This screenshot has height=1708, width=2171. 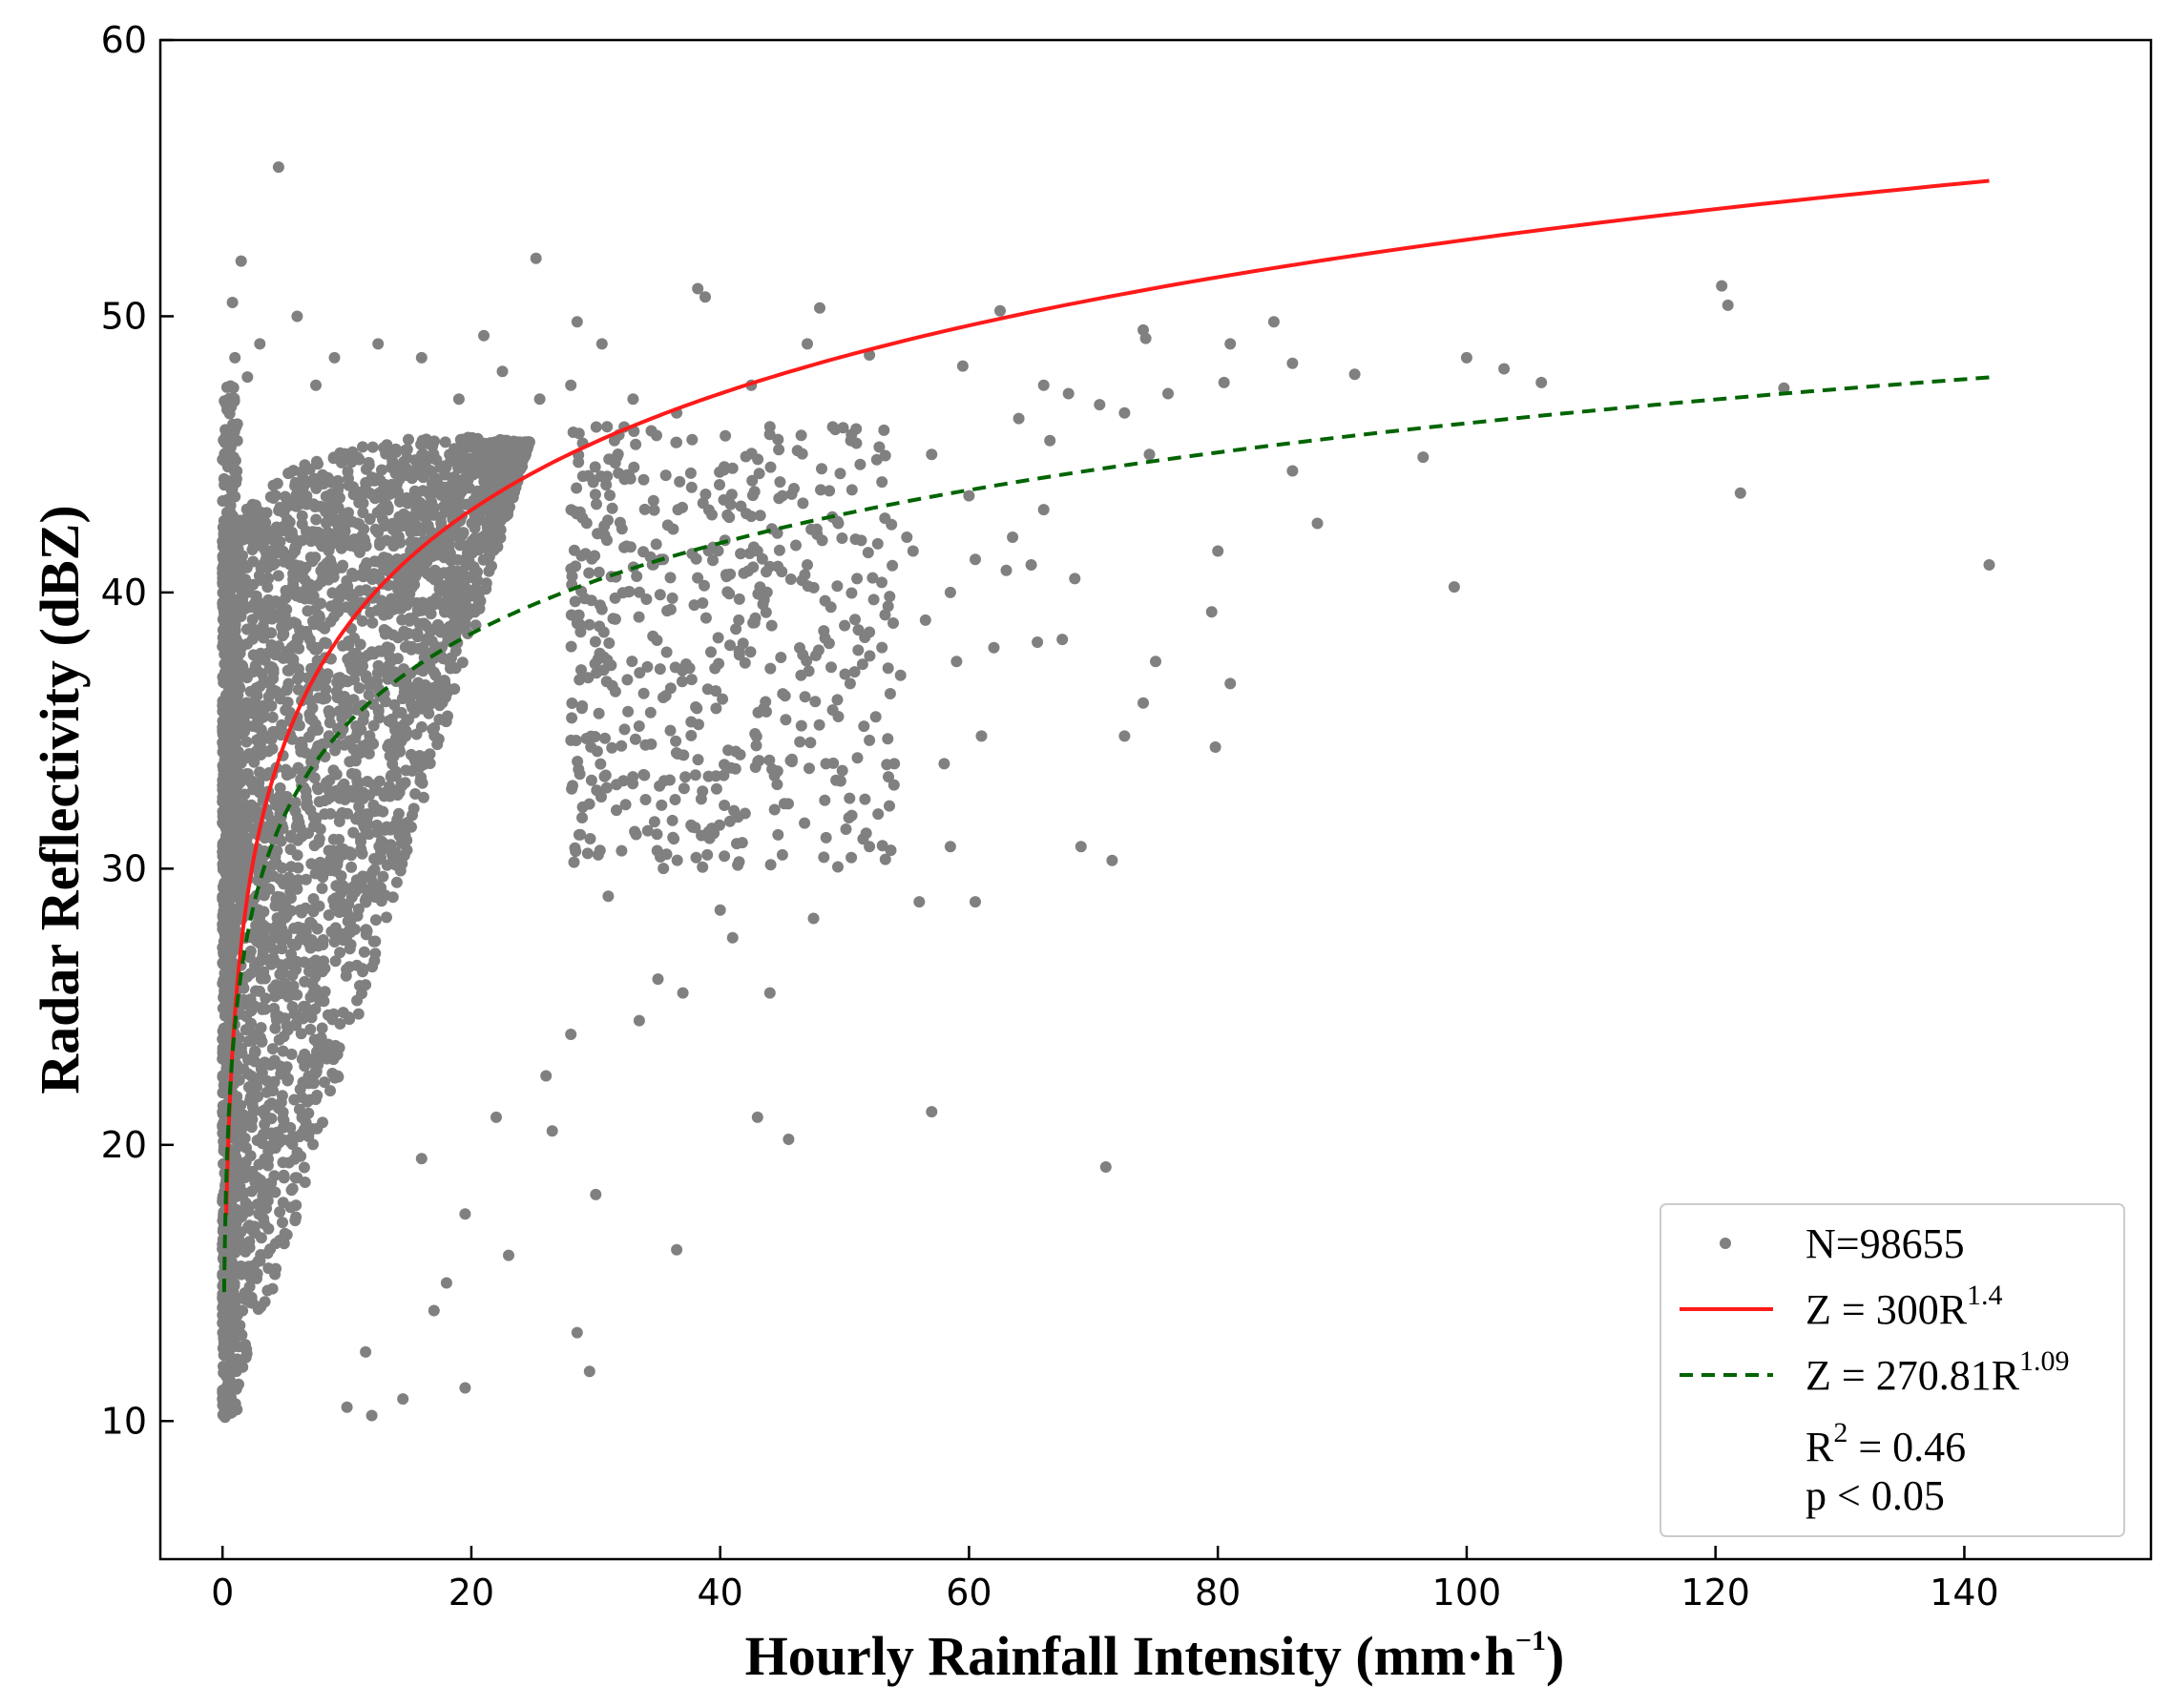 I want to click on legend-label-green: Z = 270.81R1.09, so click(x=1938, y=1372).